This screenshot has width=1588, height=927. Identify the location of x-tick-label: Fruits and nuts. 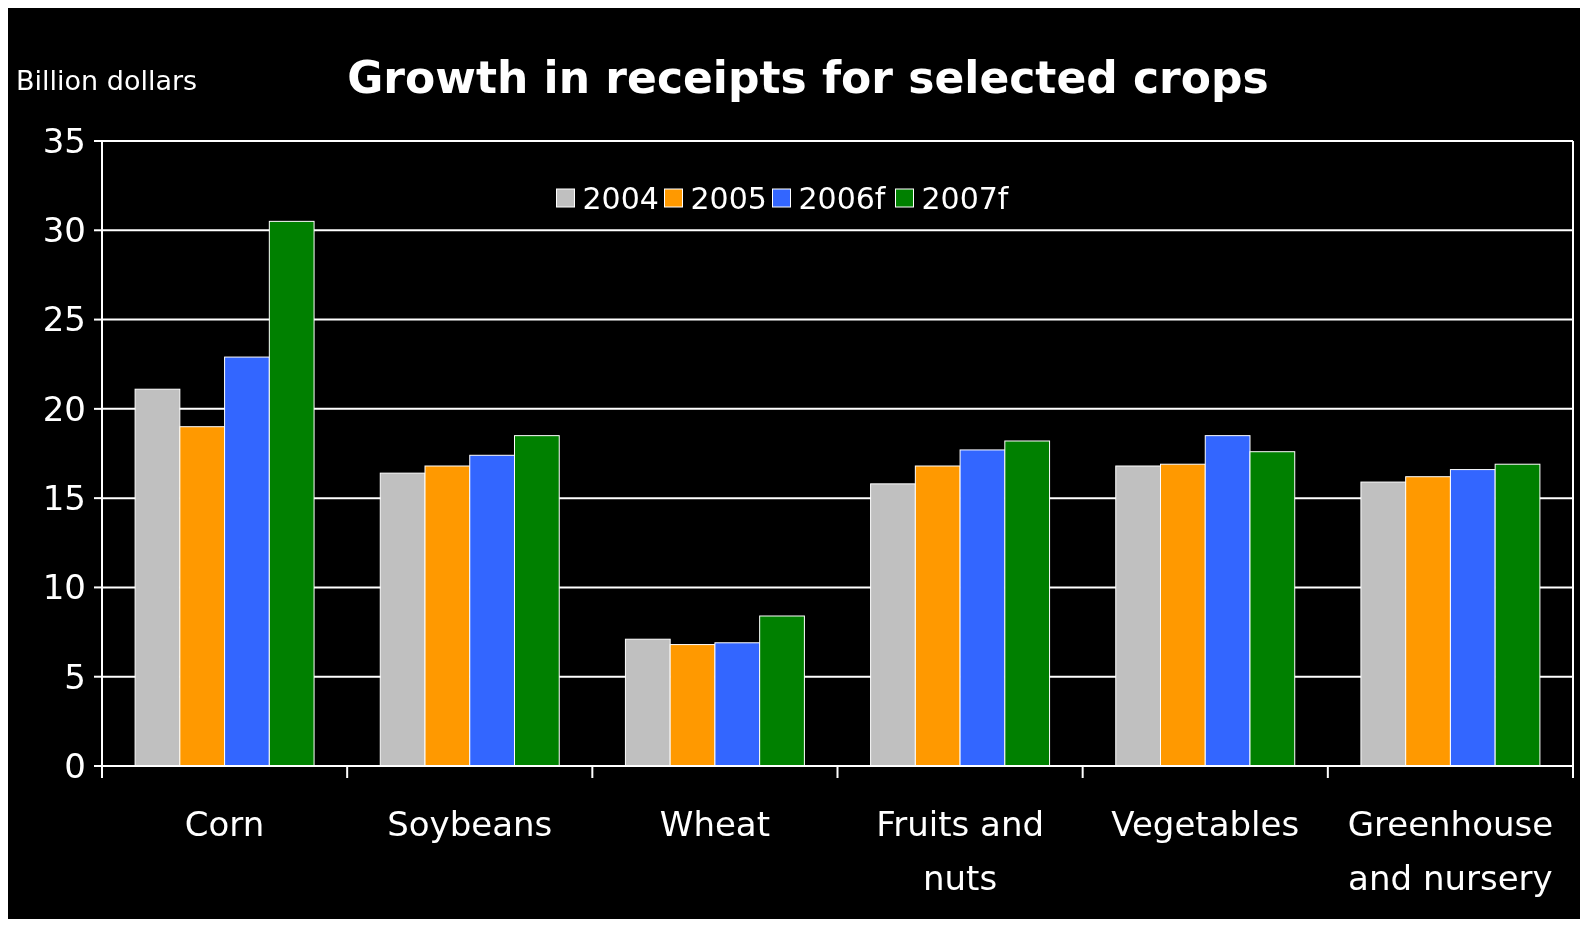
(960, 851).